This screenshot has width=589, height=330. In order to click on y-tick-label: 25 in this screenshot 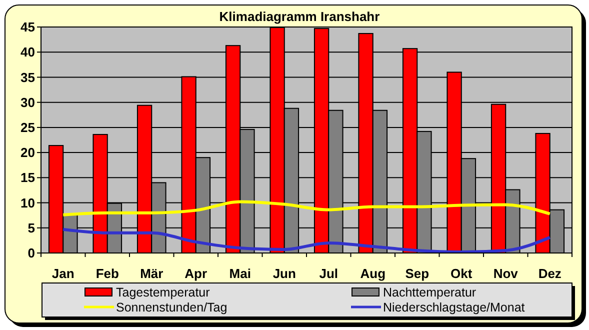, I will do `click(27, 127)`.